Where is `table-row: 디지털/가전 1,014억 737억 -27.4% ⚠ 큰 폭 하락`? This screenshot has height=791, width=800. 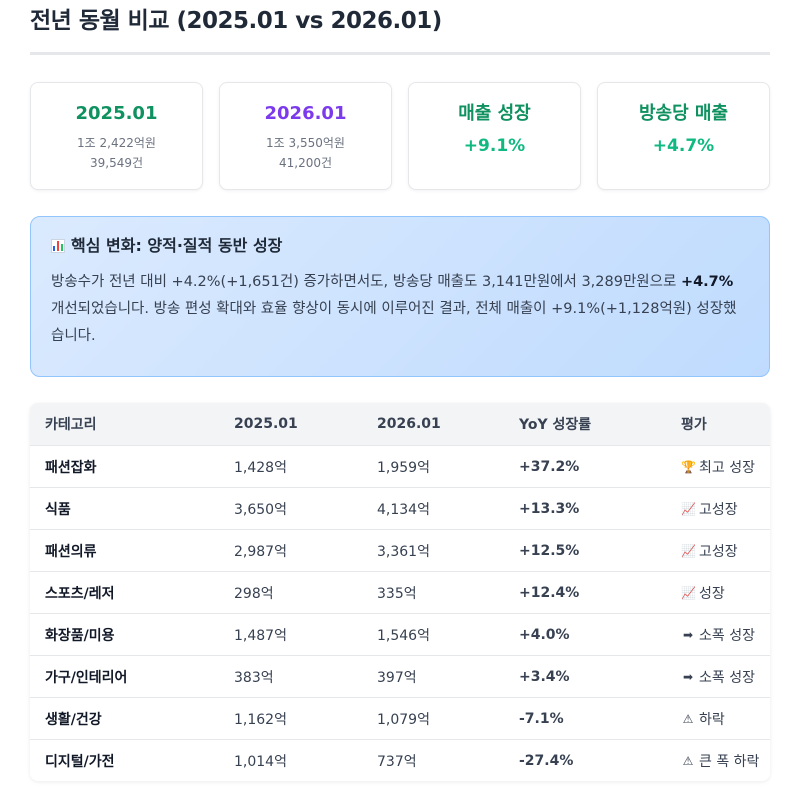
table-row: 디지털/가전 1,014억 737억 -27.4% ⚠ 큰 폭 하락 is located at coordinates (400, 760).